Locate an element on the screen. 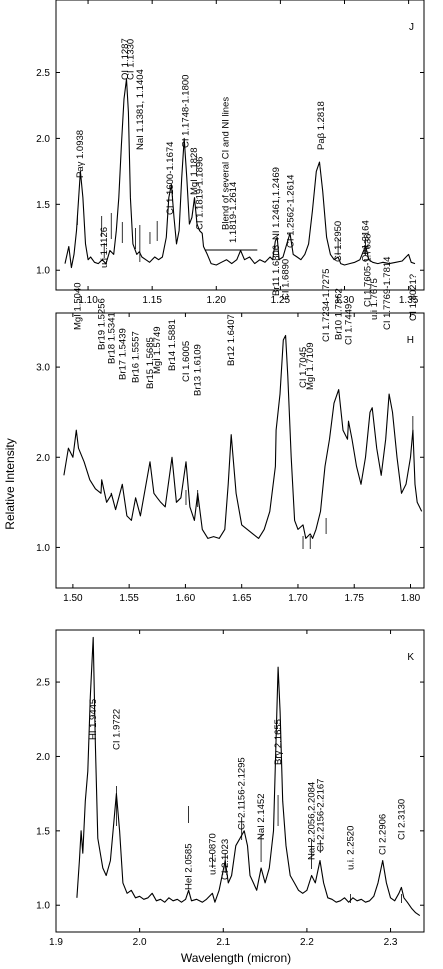 This screenshot has width=443, height=969. line-annotation: OI 1.8021? is located at coordinates (413, 297).